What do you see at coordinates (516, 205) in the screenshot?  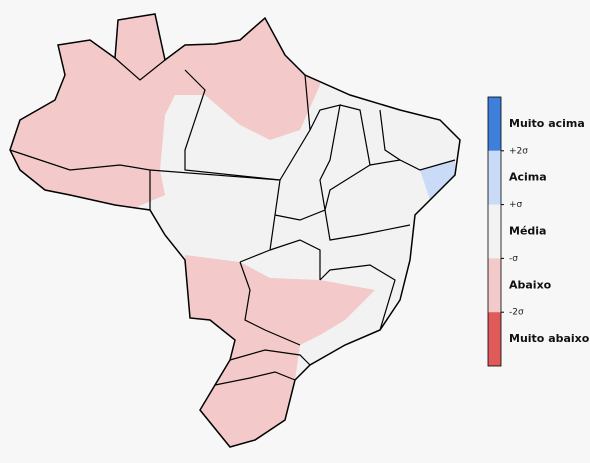 I see `legend-tick-label: +σ` at bounding box center [516, 205].